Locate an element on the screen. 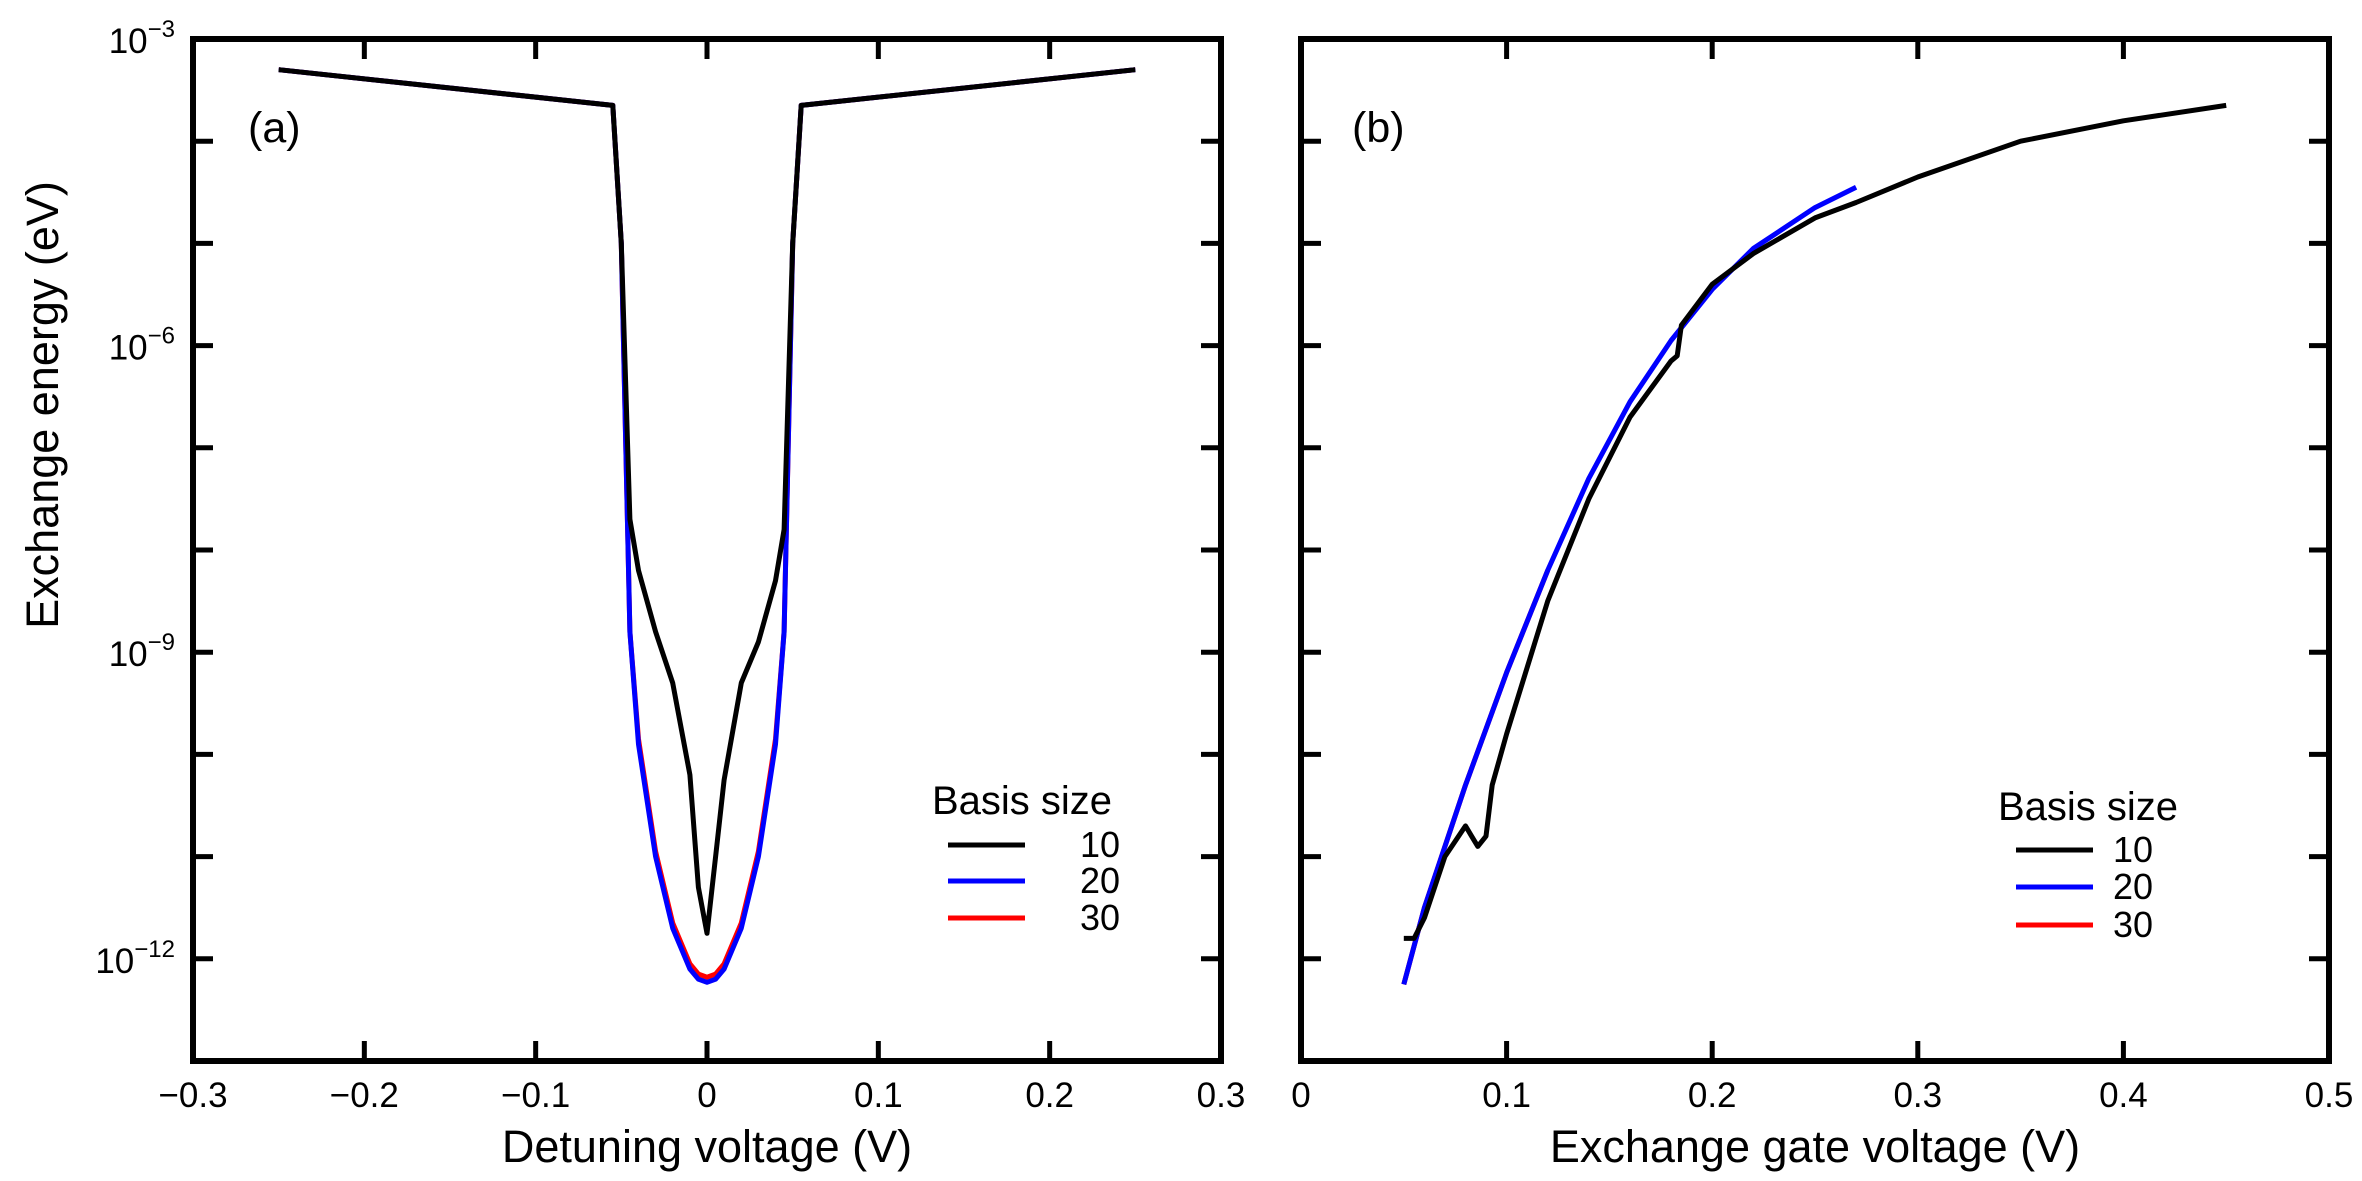 This screenshot has height=1181, width=2362. y-tick-label: 10⁻⁹ is located at coordinates (142, 651).